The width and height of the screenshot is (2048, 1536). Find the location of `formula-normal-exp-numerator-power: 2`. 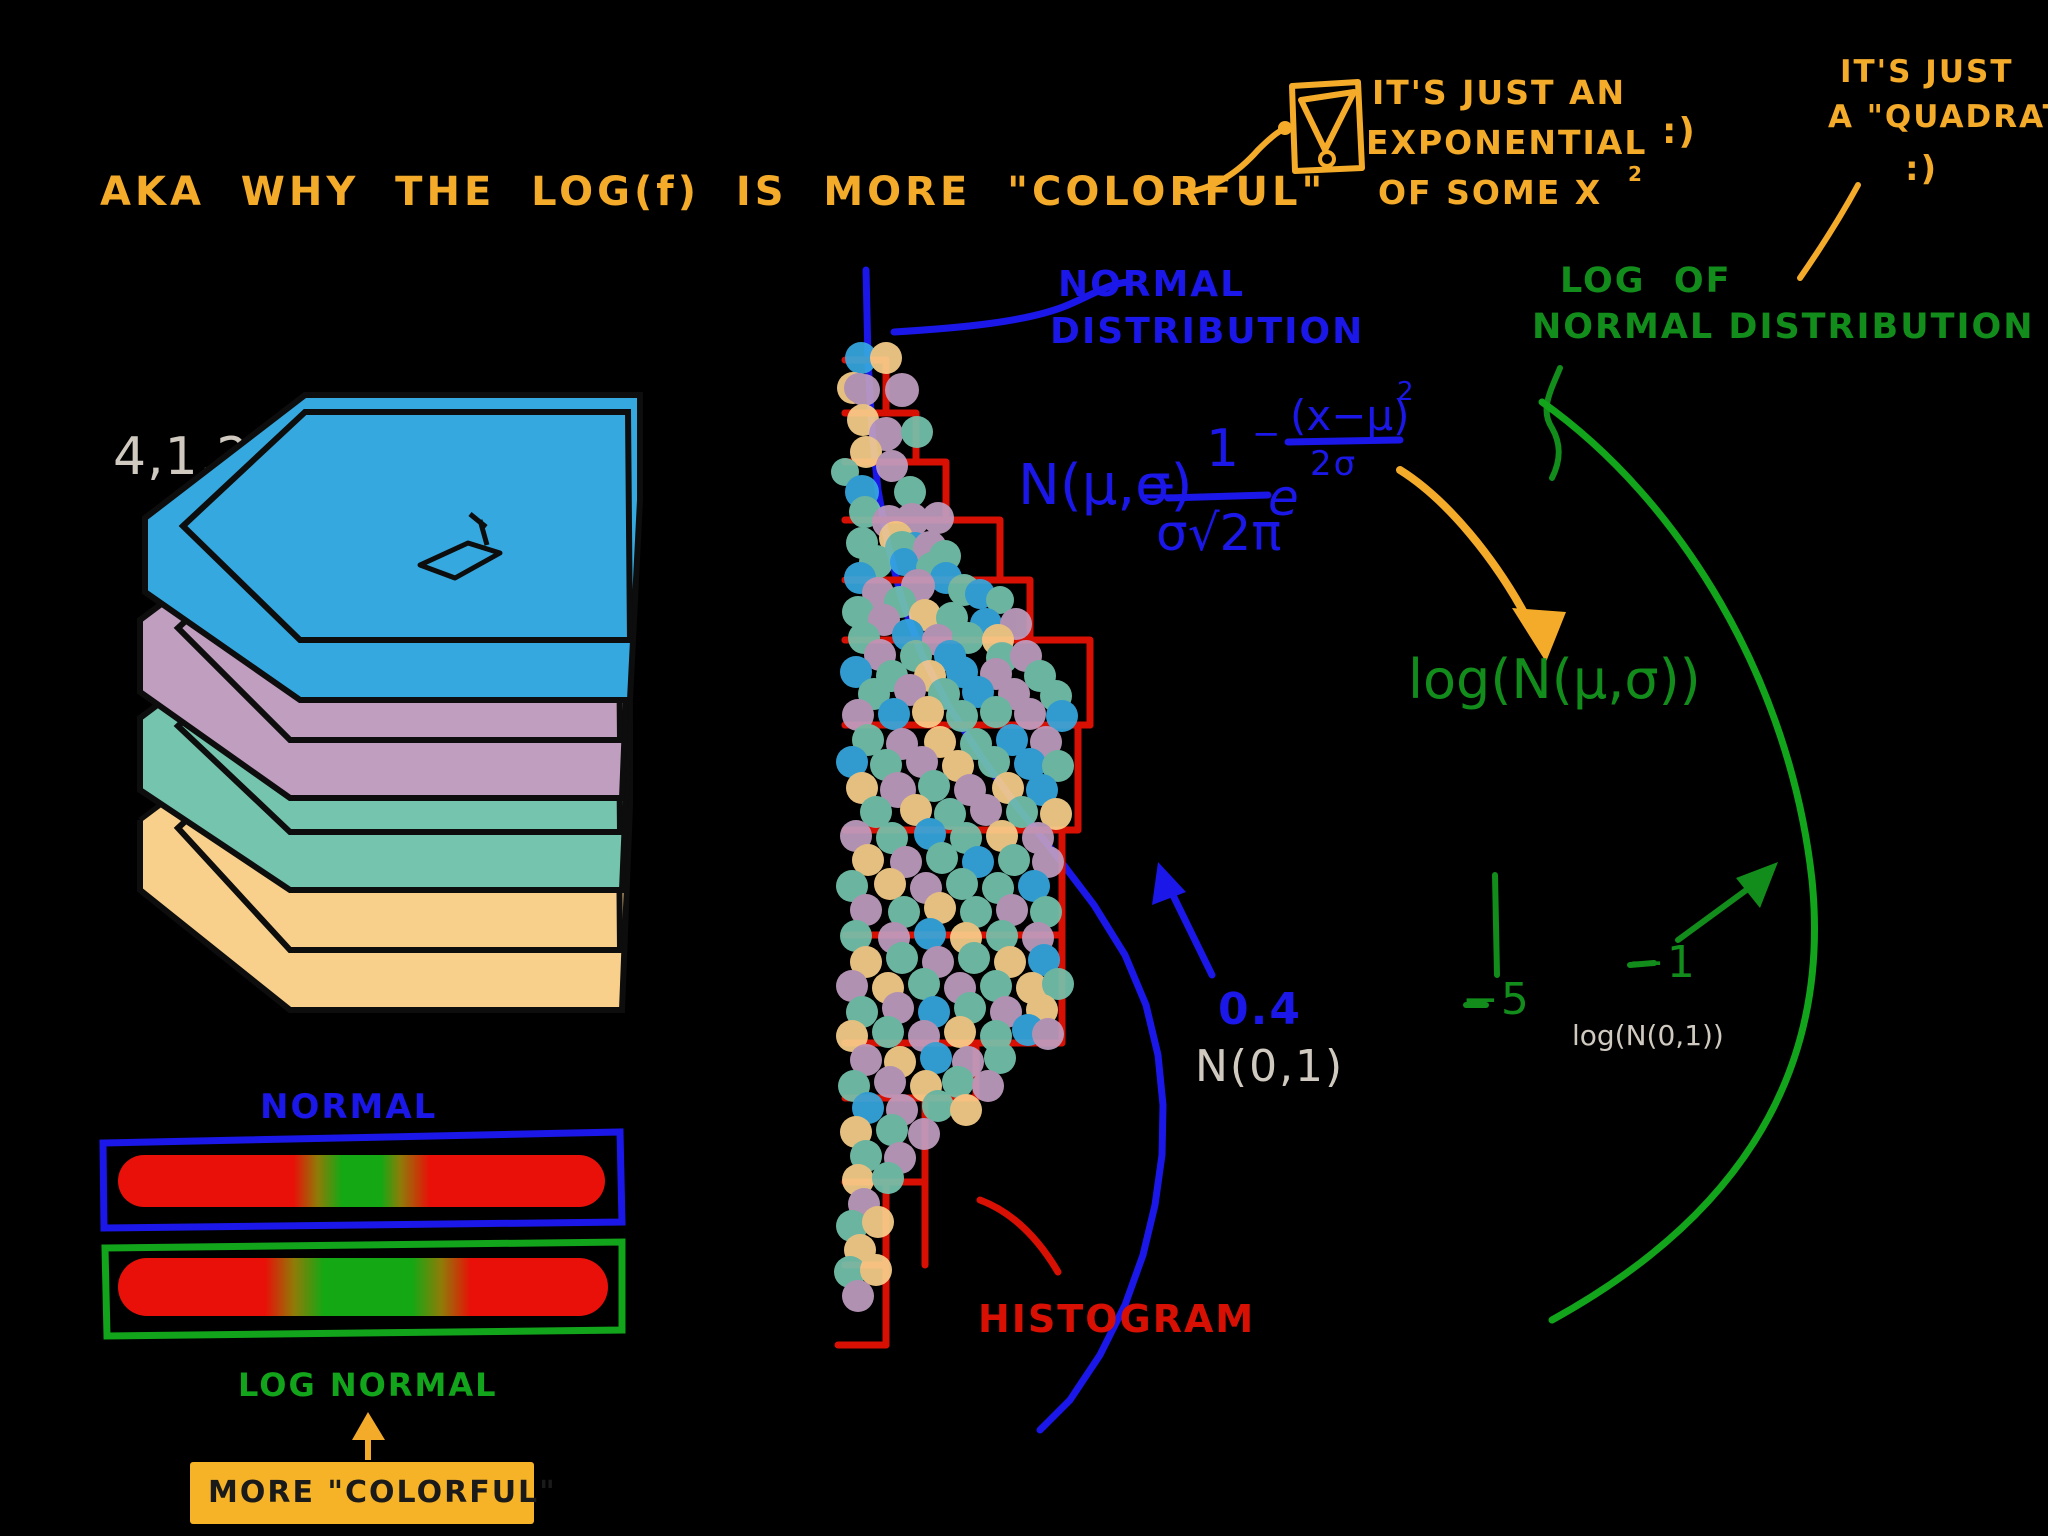

formula-normal-exp-numerator-power: 2 is located at coordinates (1406, 392).